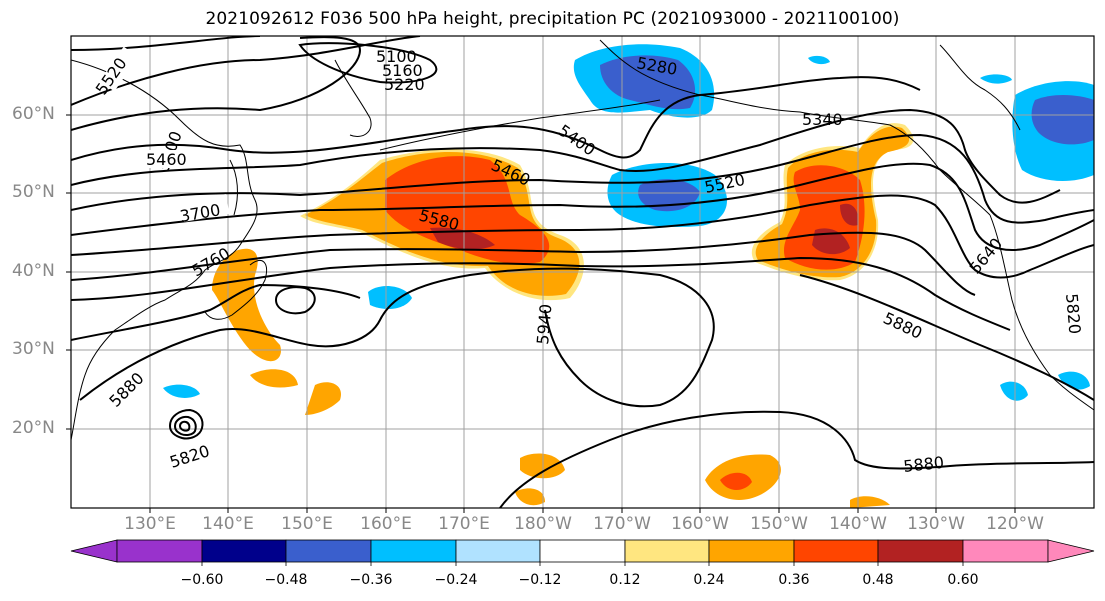 This screenshot has height=601, width=1105. I want to click on lon-label: 170°W, so click(622, 524).